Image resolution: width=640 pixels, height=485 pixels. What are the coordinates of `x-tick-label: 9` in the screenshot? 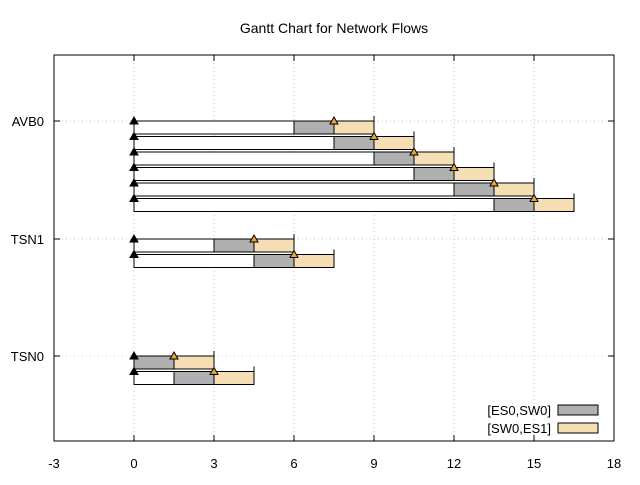 It's located at (373, 463).